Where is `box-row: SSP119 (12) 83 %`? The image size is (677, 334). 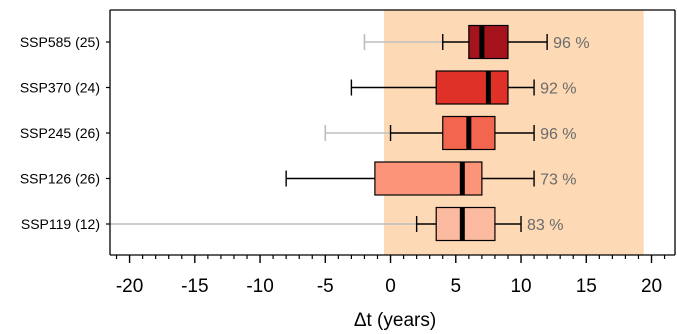 box-row: SSP119 (12) 83 % is located at coordinates (292, 224).